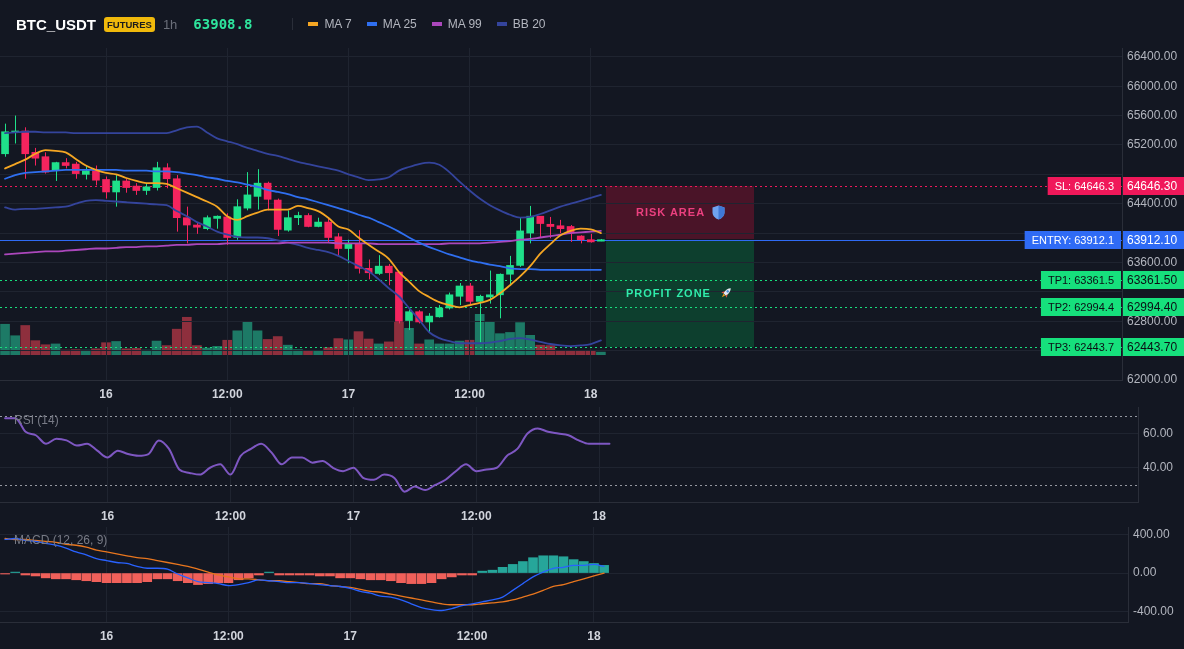 The width and height of the screenshot is (1184, 649). Describe the element at coordinates (129, 24) in the screenshot. I see `text: FUTURES` at that location.